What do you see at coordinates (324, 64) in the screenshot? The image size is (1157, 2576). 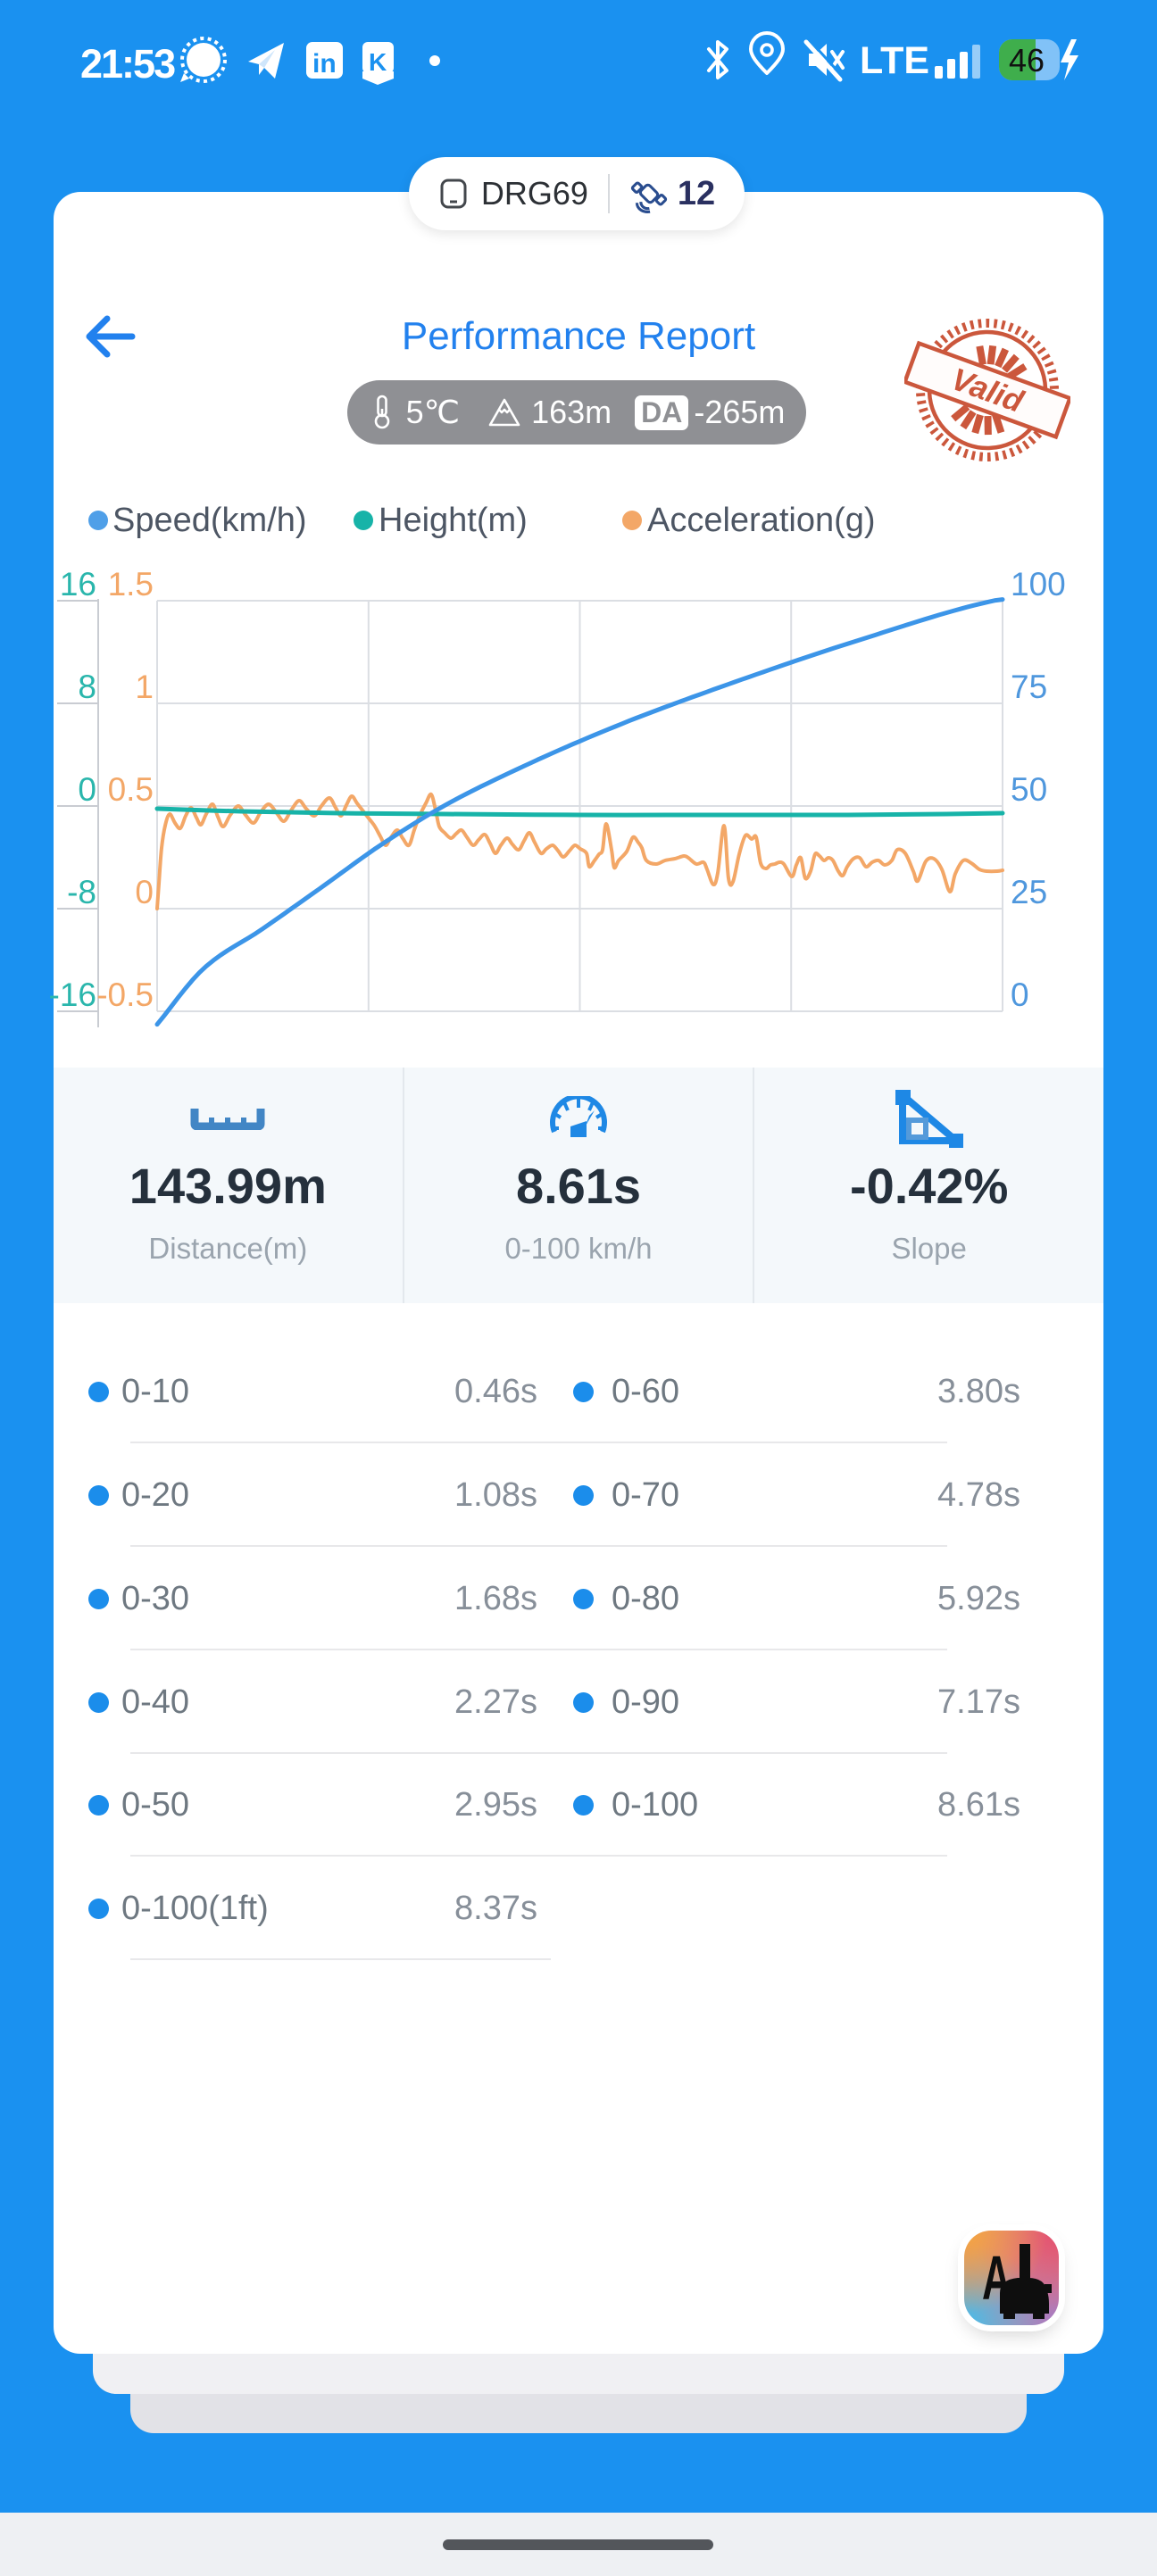 I see `svg-text: in` at bounding box center [324, 64].